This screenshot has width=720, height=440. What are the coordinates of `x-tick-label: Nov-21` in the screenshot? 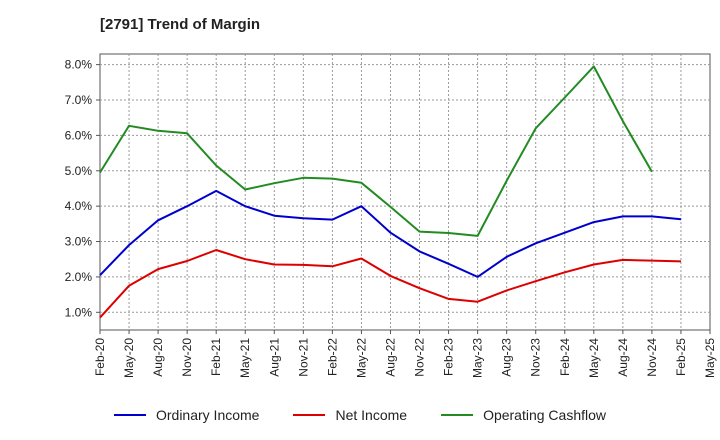 It's located at (303, 357).